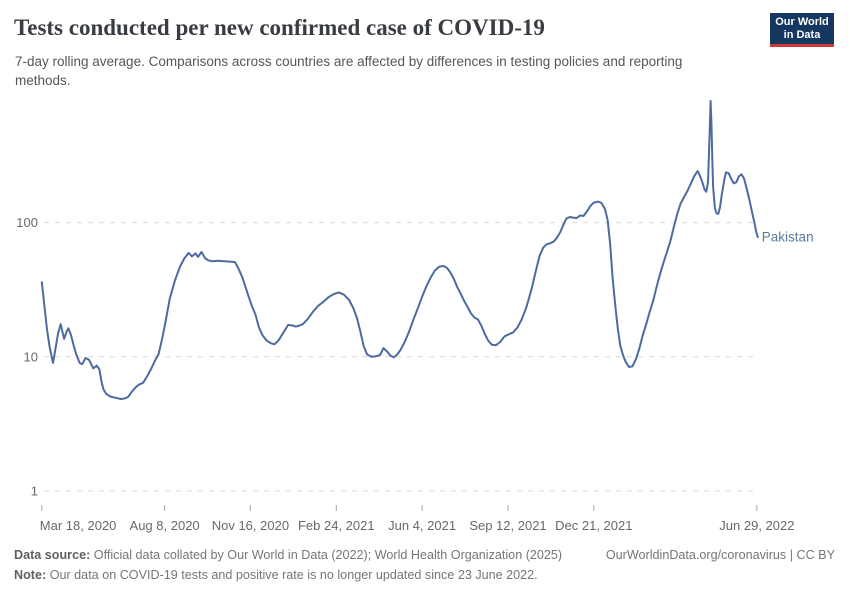 This screenshot has height=600, width=850. I want to click on x-axis-tick-label: Feb 24, 2021, so click(336, 525).